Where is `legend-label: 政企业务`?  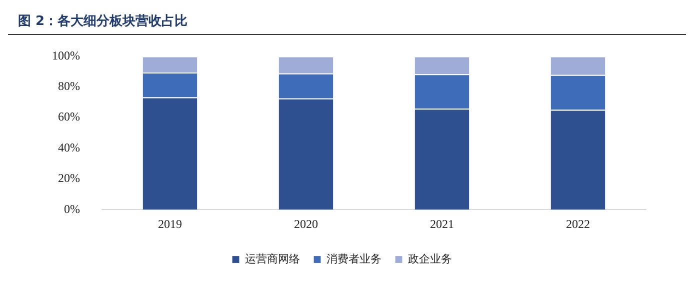
legend-label: 政企业务 is located at coordinates (430, 259).